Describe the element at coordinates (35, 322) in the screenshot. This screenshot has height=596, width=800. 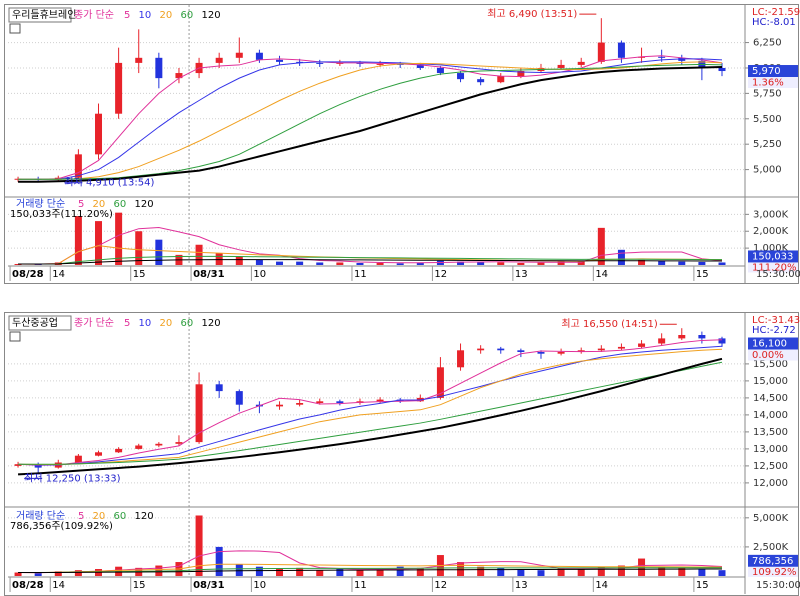
I see `stock-name: 두산중공업` at that location.